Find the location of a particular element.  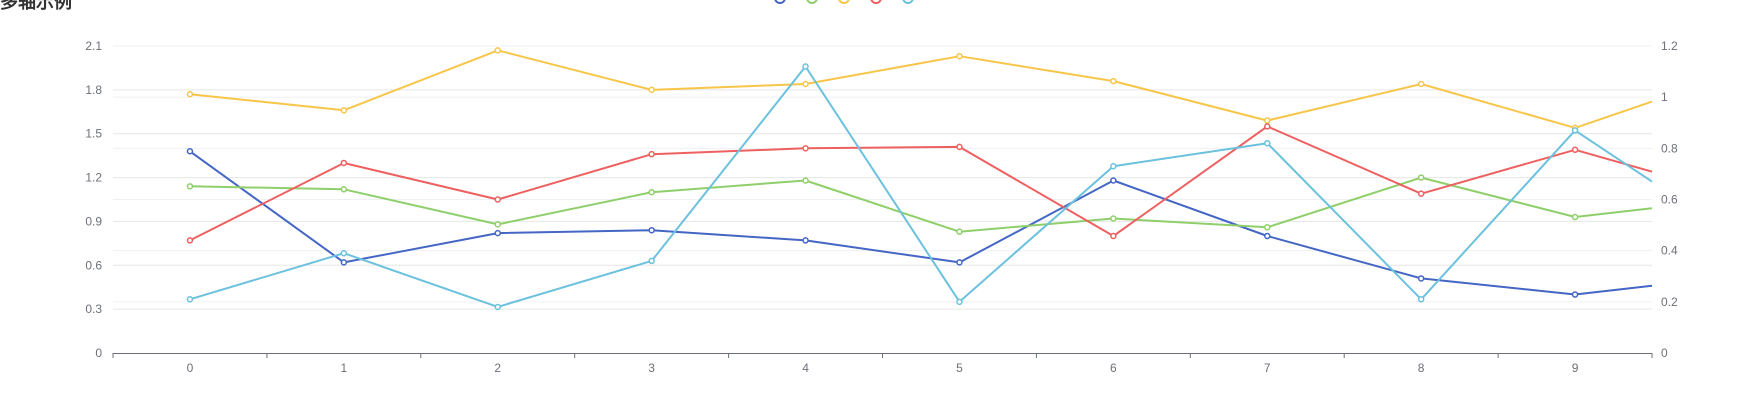

right-axis-tick-label: 1 is located at coordinates (1664, 97).